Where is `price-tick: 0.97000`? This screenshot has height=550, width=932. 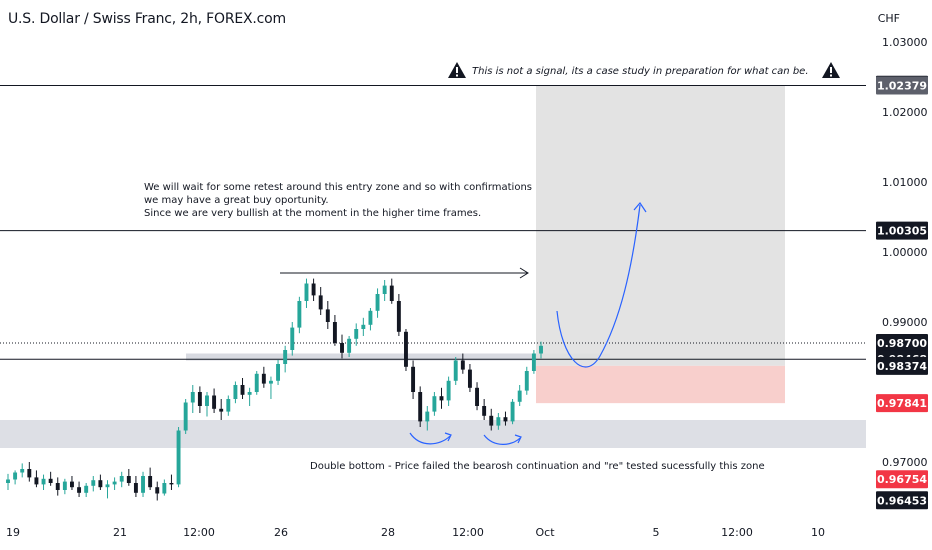
price-tick: 0.97000 is located at coordinates (905, 462).